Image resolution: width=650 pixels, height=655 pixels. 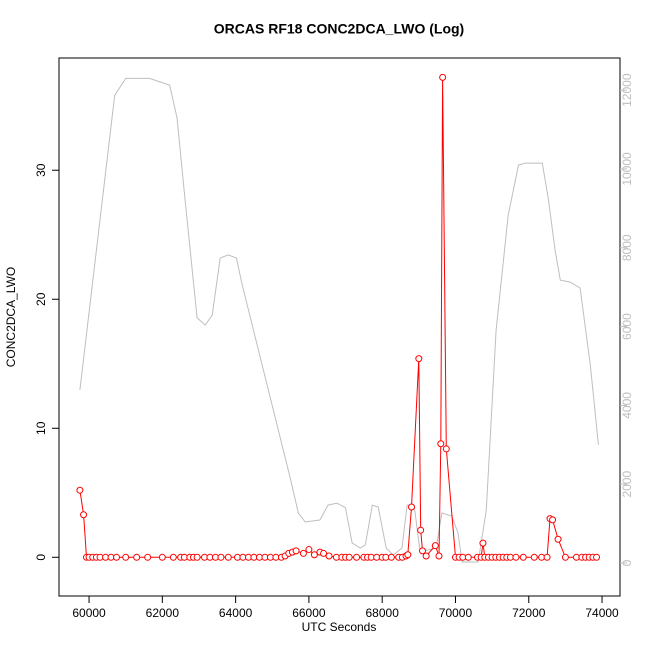 I want to click on y2-tick-label: 8000, so click(x=627, y=247).